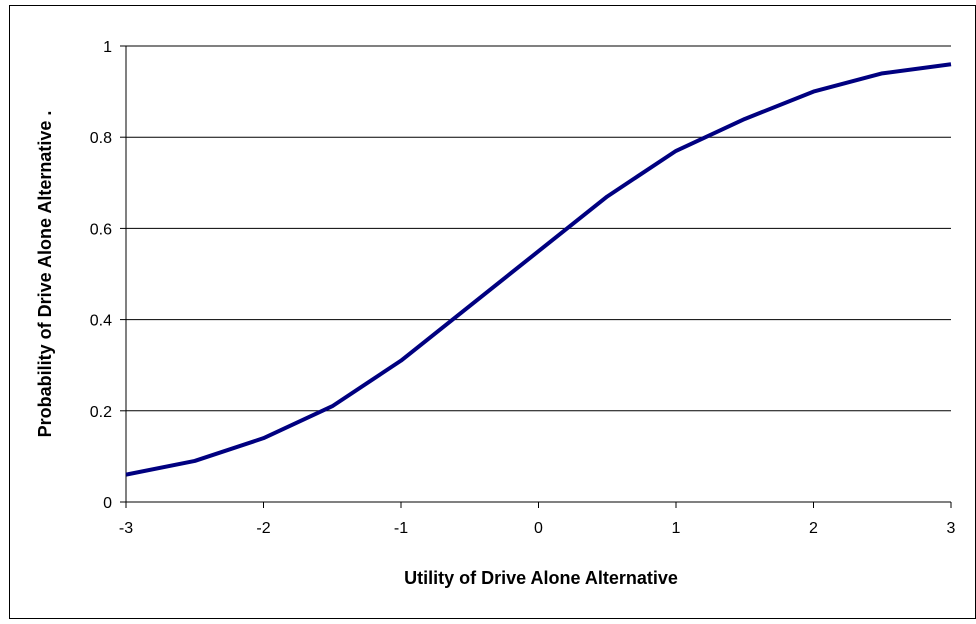 This screenshot has height=624, width=976. I want to click on y-tick-label: 0.6, so click(101, 229).